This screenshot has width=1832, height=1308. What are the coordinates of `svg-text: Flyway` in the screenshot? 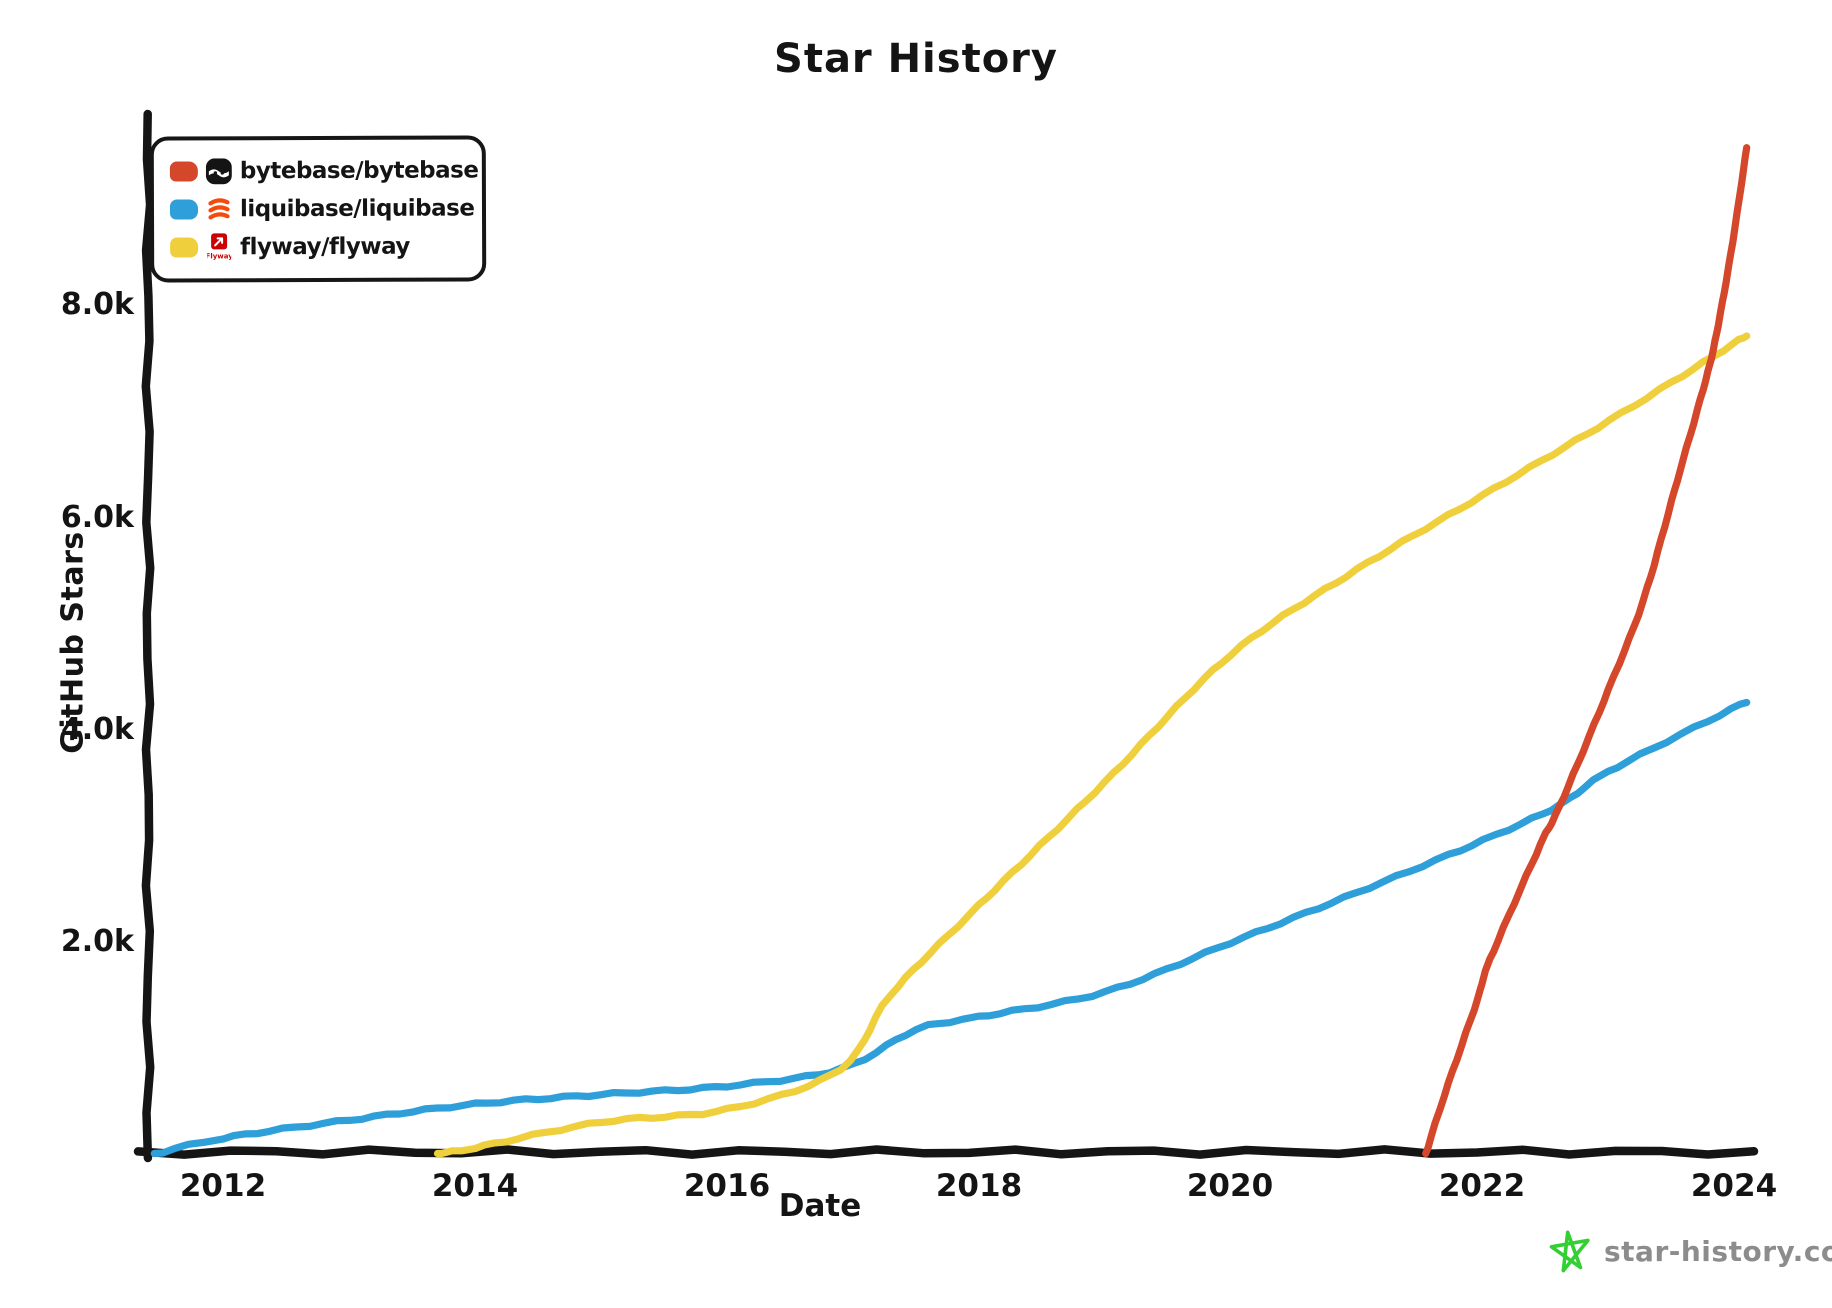 It's located at (219, 256).